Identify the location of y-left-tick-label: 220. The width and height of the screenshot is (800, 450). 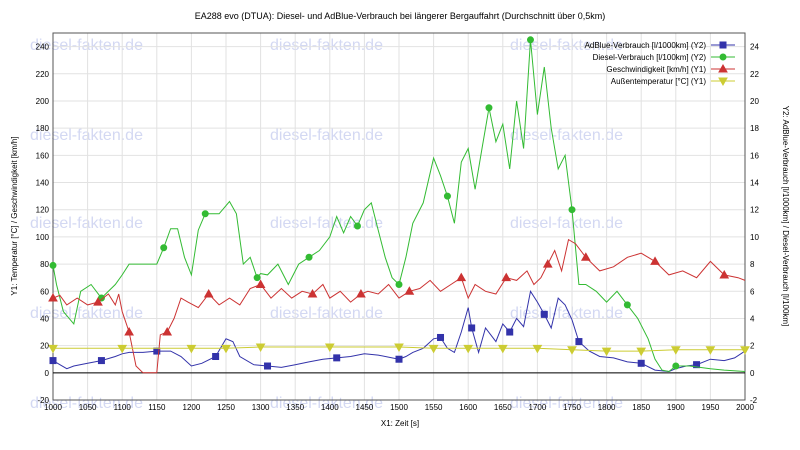
(43, 74).